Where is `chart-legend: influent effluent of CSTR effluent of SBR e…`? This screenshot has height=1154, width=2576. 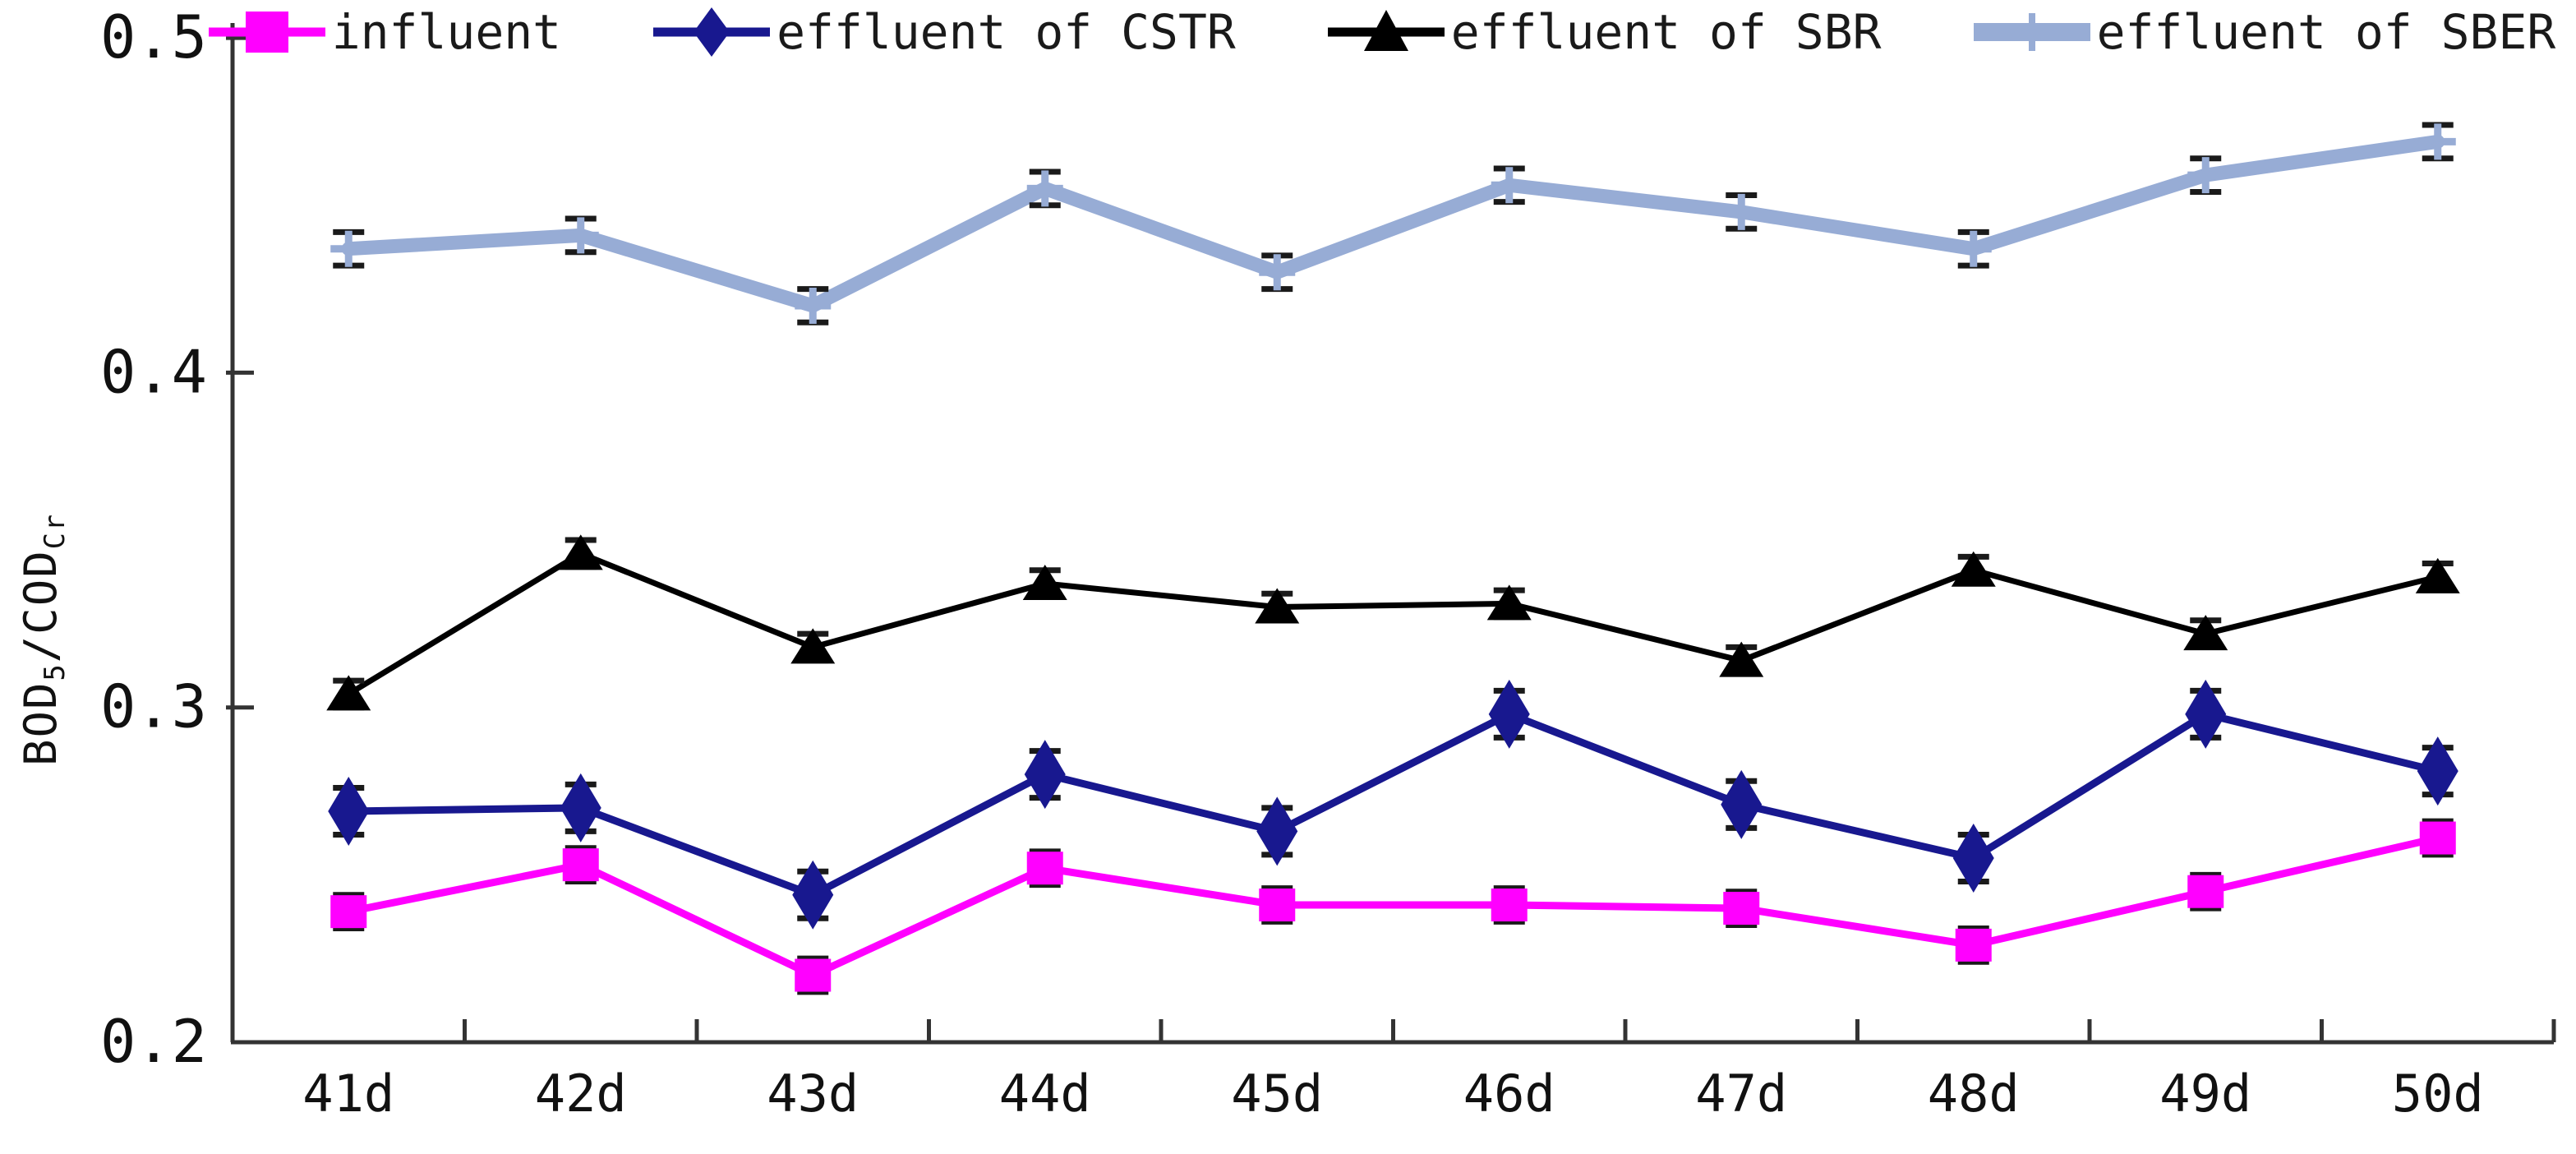 chart-legend: influent effluent of CSTR effluent of SBR e… is located at coordinates (1380, 32).